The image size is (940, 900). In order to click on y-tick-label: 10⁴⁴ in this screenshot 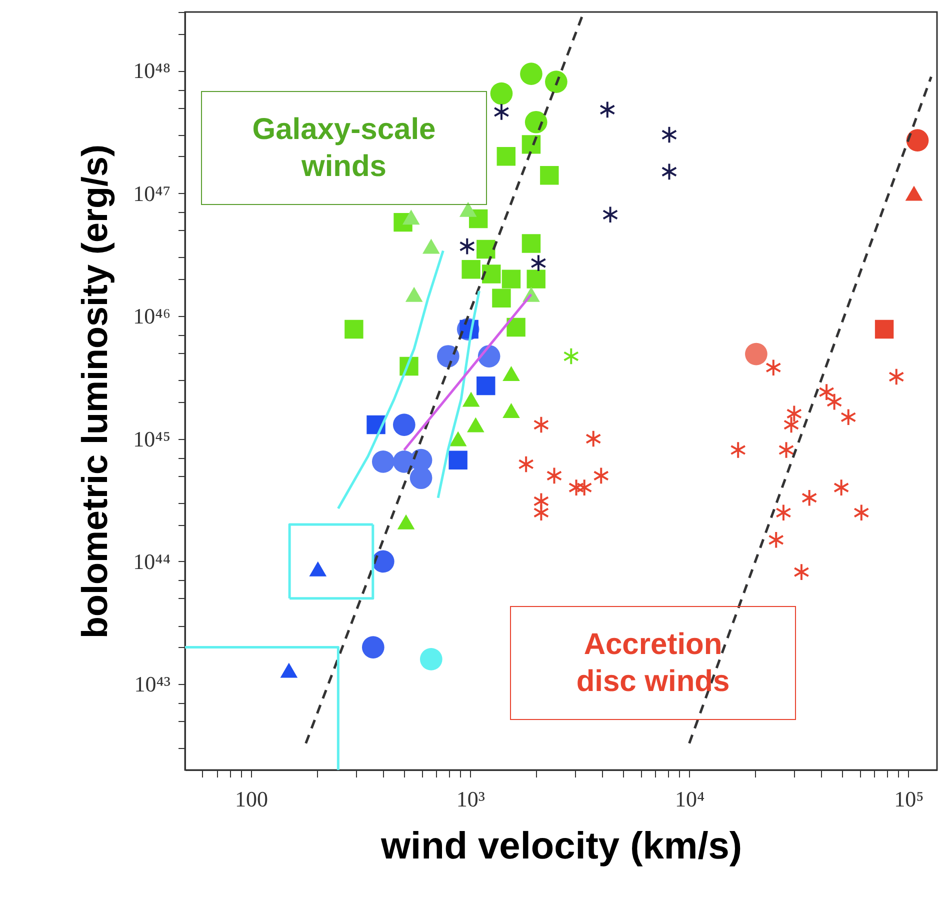, I will do `click(152, 561)`.